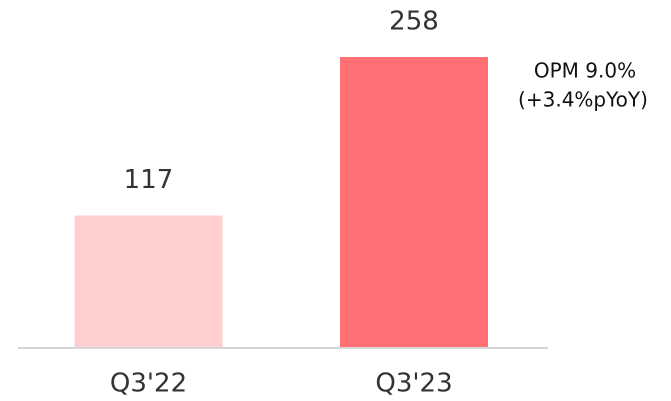  I want to click on value-label: 117, so click(149, 180).